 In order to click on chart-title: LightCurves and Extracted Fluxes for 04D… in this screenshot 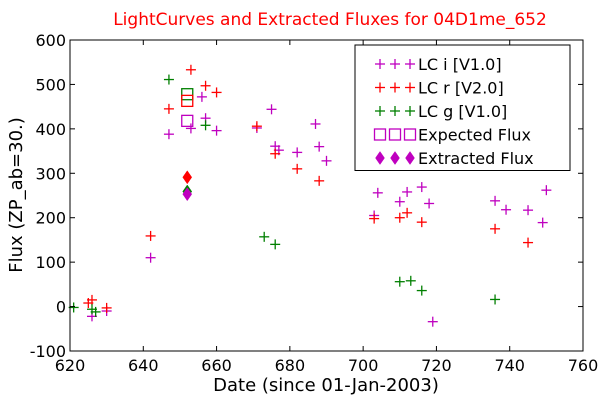, I will do `click(330, 20)`.